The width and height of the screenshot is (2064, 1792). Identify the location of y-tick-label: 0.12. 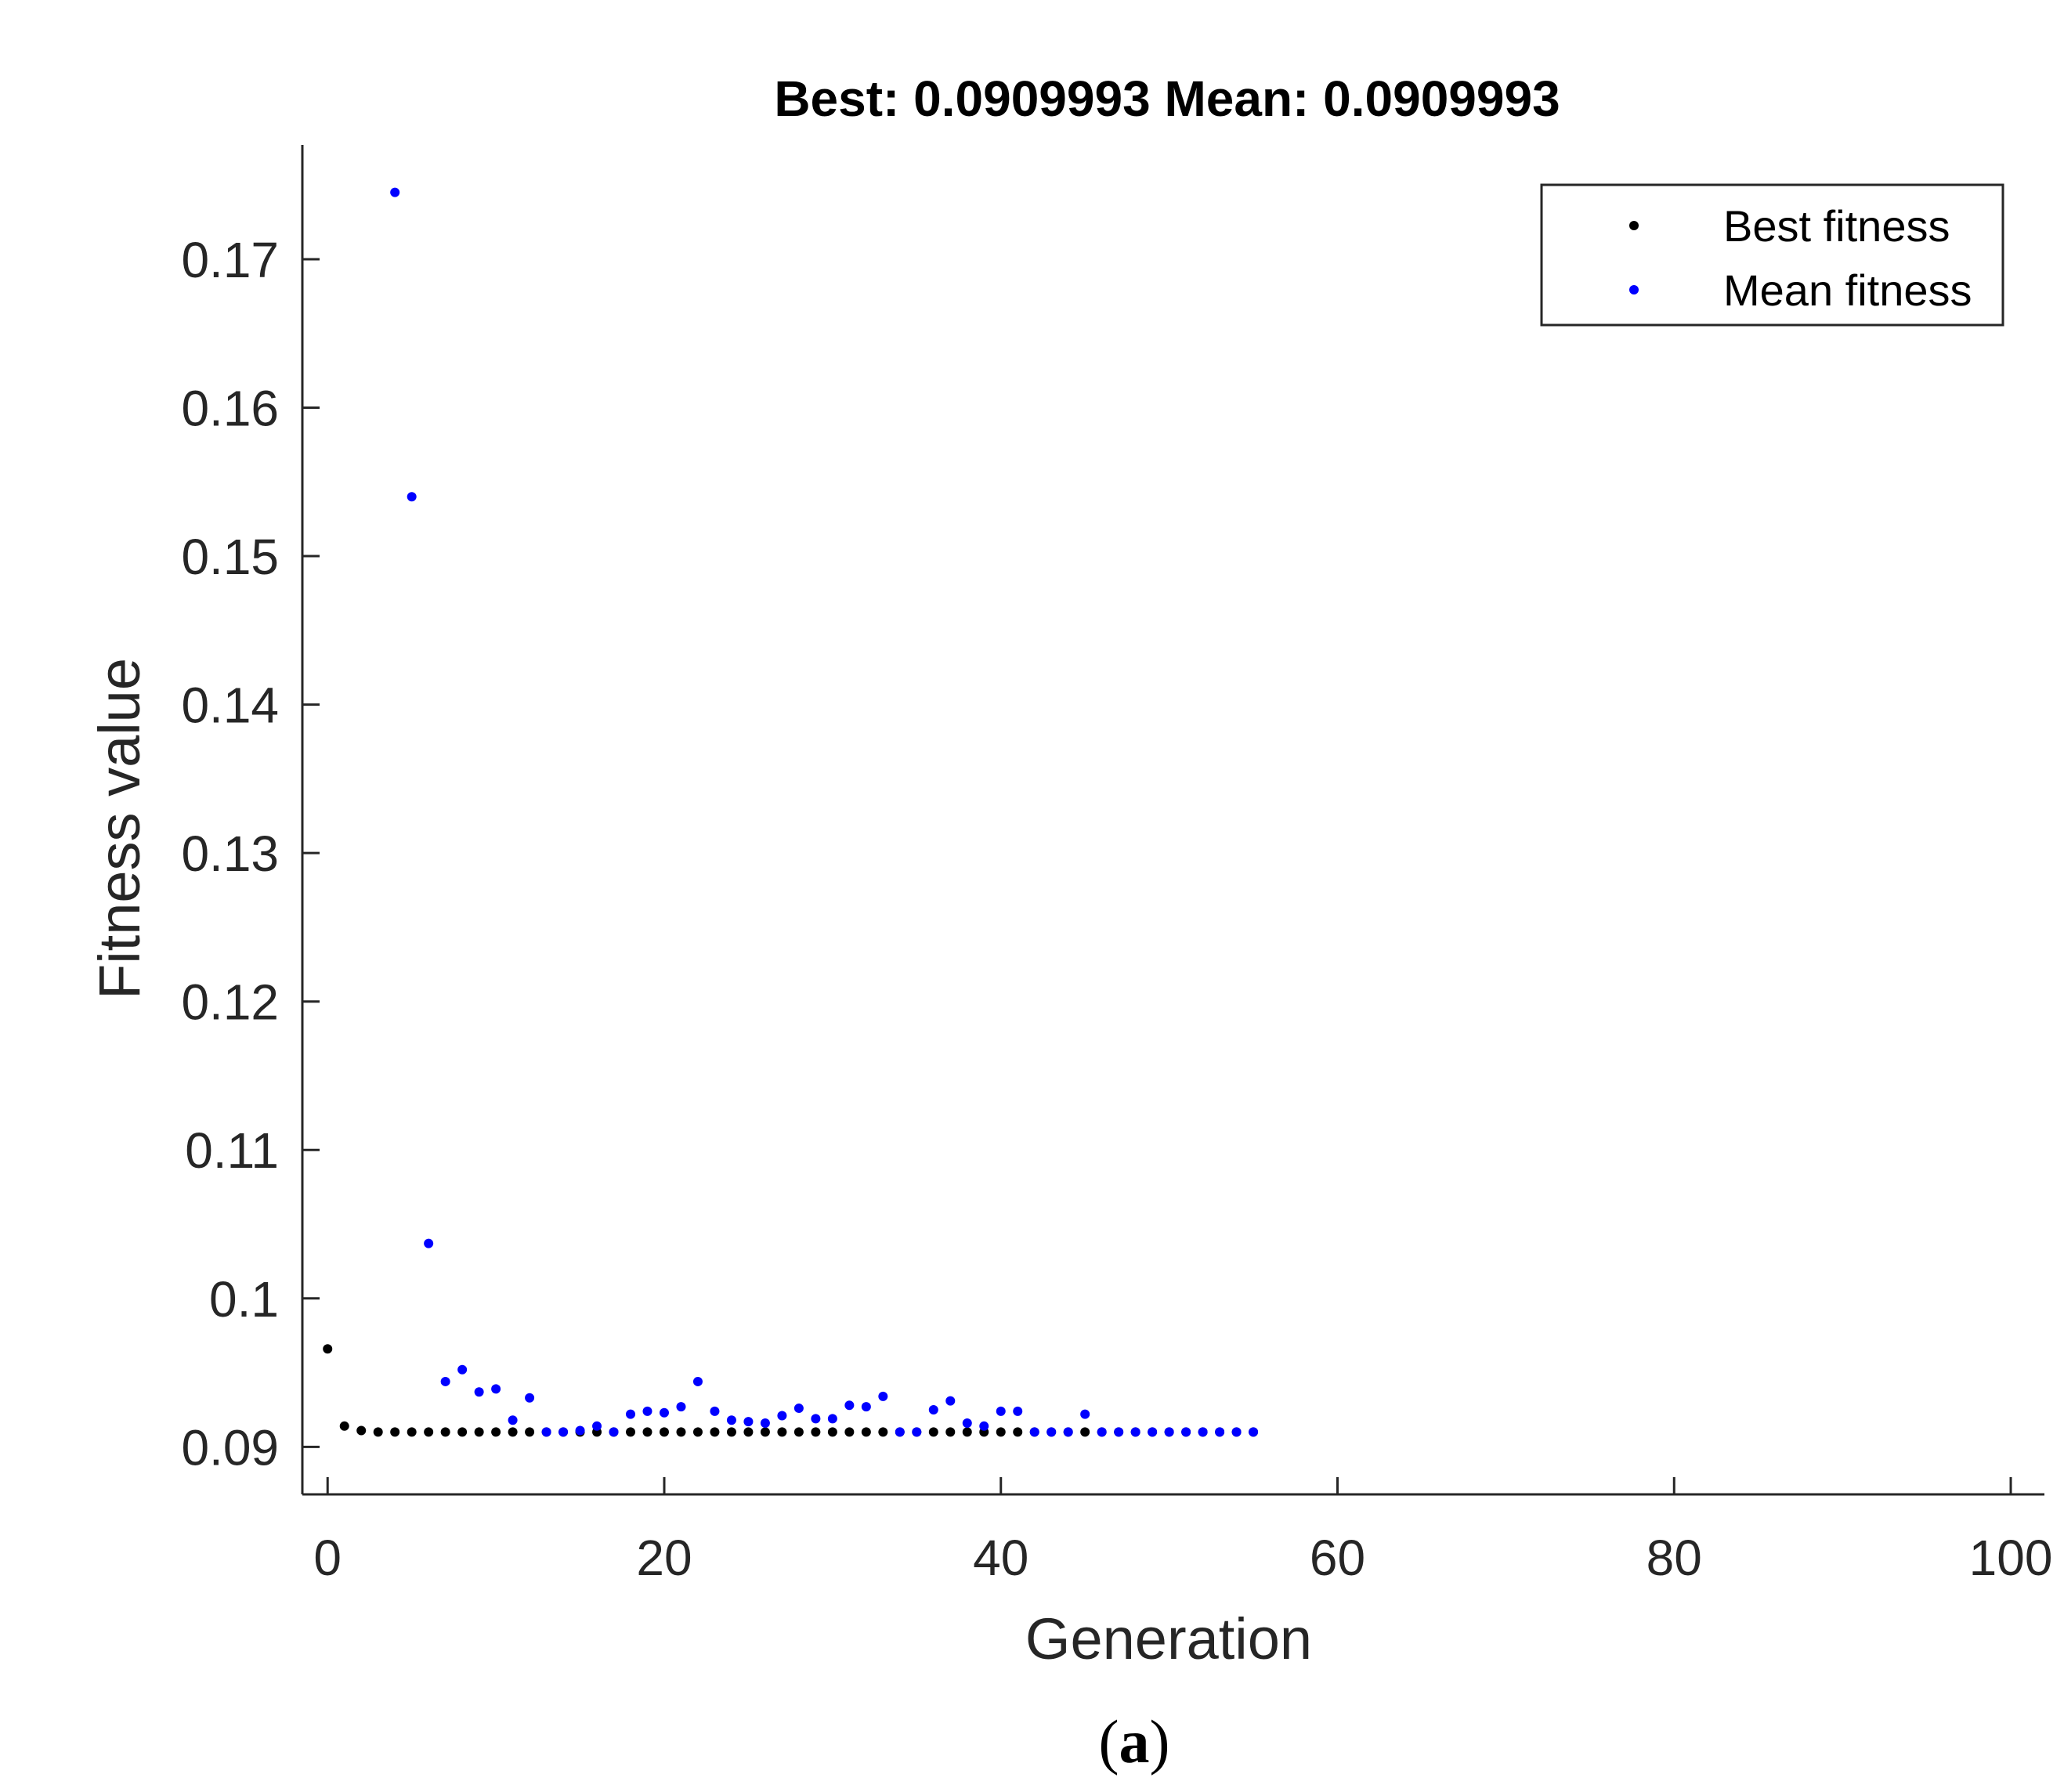
(230, 1002).